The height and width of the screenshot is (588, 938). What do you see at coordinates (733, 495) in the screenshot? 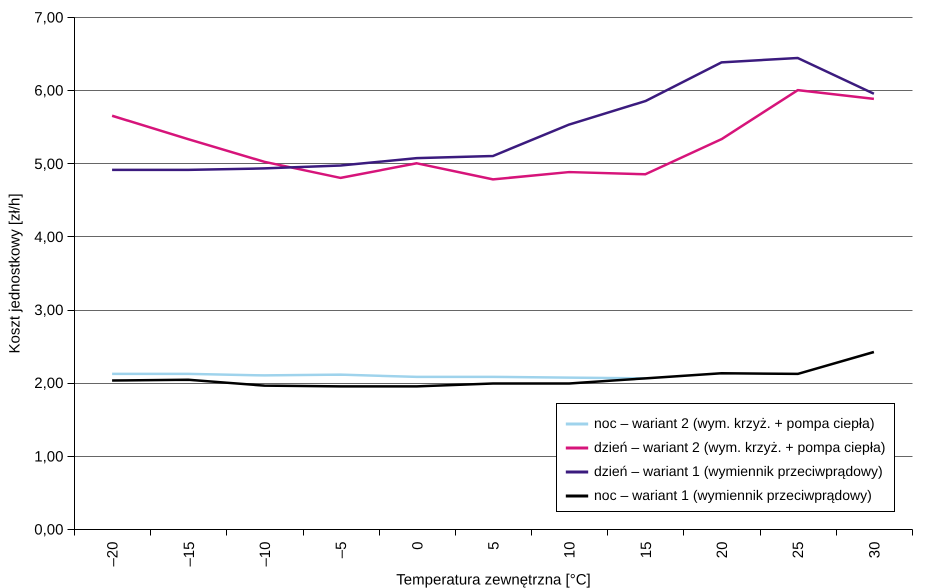
I see `legend-label: noc – wariant 1 (wymiennik przeciwprądowy)` at bounding box center [733, 495].